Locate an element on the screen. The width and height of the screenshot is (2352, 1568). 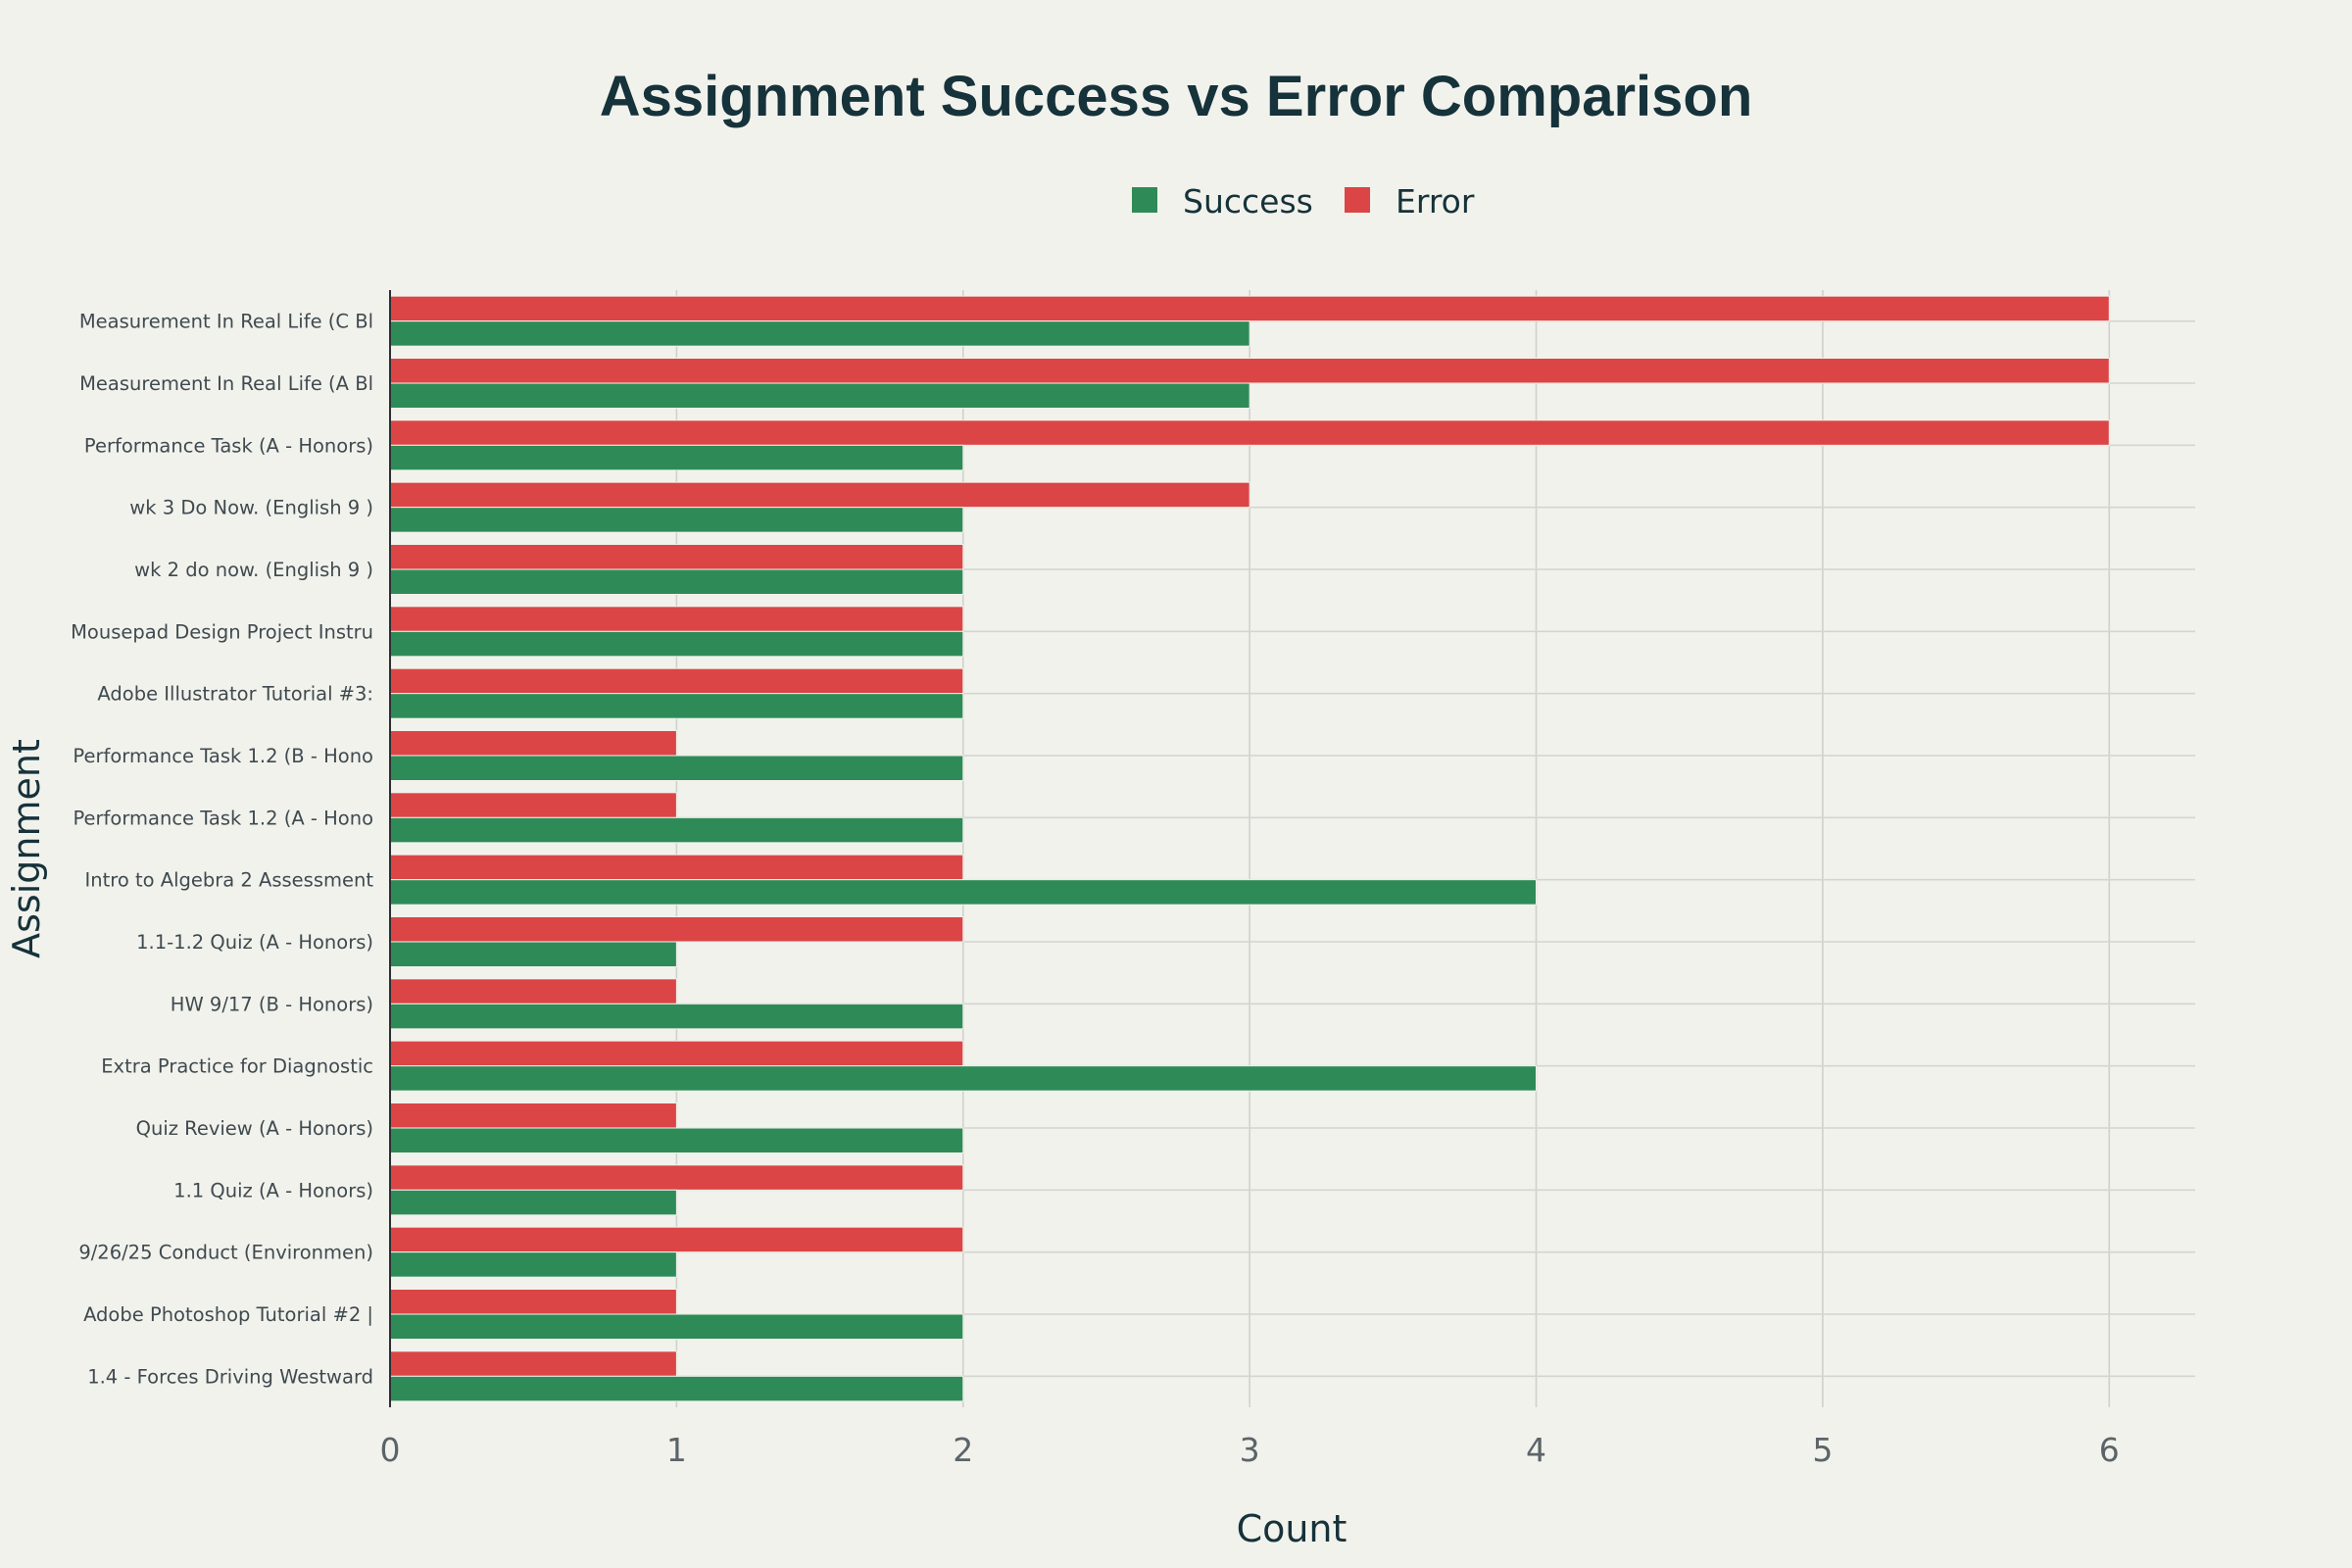
x-tick-label: 2 is located at coordinates (963, 1450).